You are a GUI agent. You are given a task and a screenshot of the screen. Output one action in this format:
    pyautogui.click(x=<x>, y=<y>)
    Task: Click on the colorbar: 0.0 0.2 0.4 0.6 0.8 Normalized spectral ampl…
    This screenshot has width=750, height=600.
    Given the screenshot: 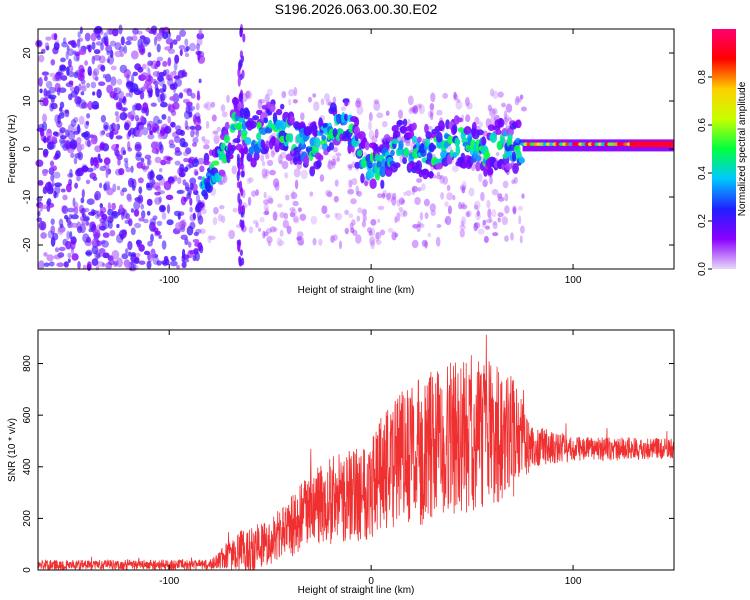 What is the action you would take?
    pyautogui.click(x=722, y=152)
    